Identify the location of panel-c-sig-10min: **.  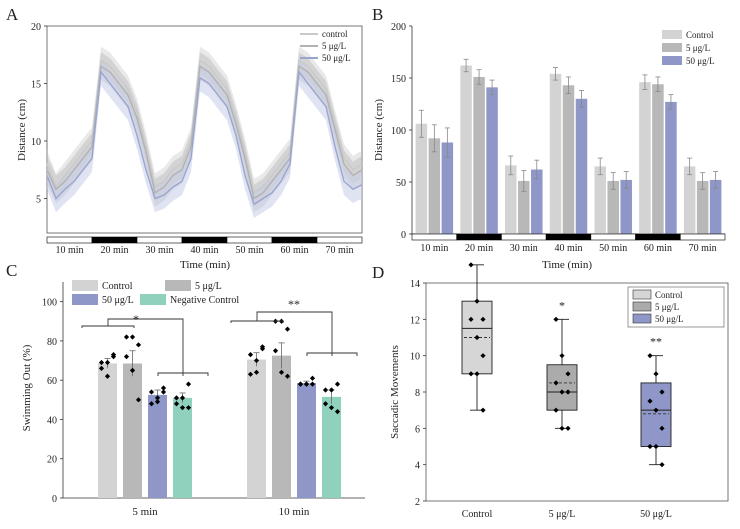
(294, 304).